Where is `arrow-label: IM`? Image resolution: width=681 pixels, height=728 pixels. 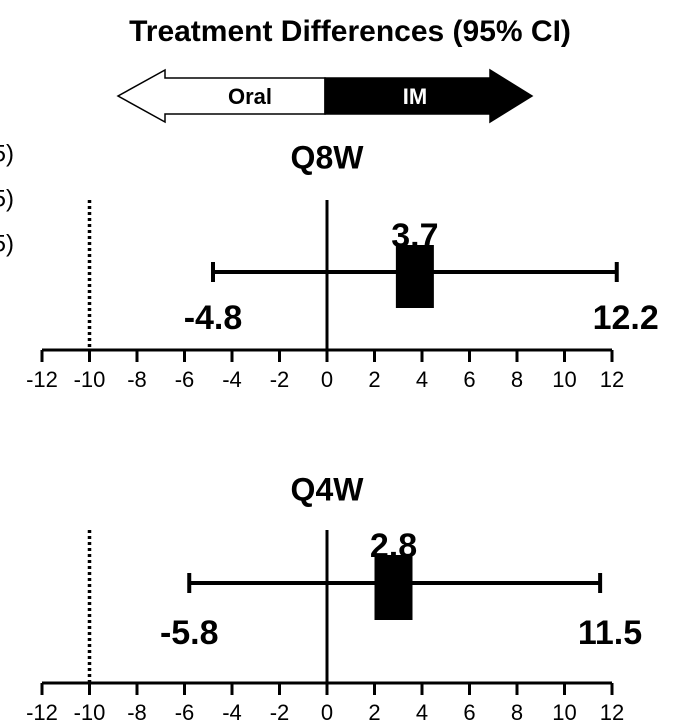
arrow-label: IM is located at coordinates (415, 96).